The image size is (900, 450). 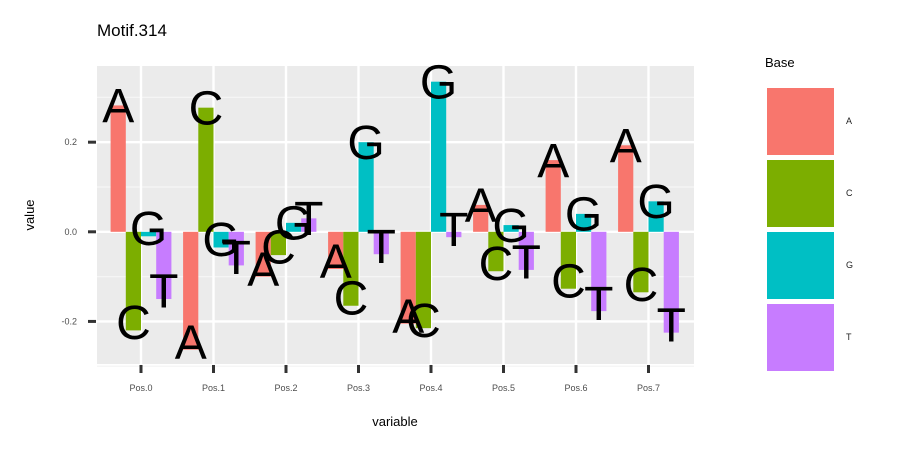 I want to click on bar-T-Pos.7, so click(x=671, y=282).